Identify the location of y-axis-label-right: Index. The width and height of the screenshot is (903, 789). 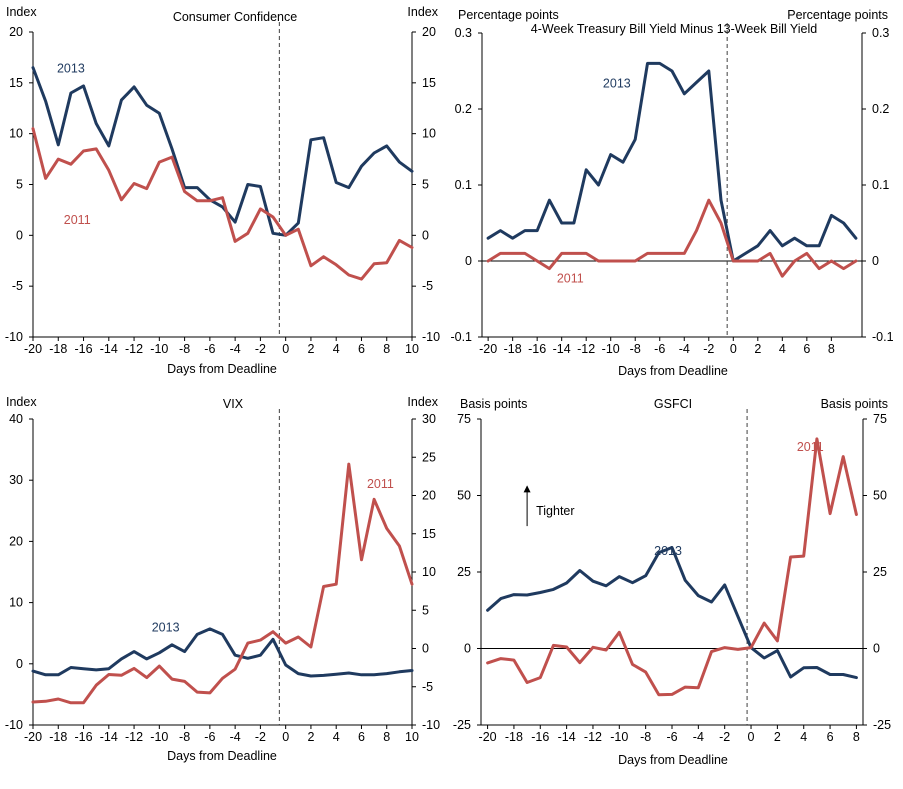
(422, 402).